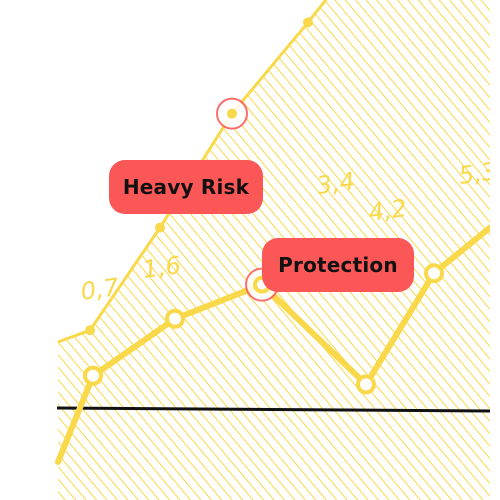 This screenshot has width=500, height=500. I want to click on heavy-risk-callout: Heavy Risk, so click(186, 187).